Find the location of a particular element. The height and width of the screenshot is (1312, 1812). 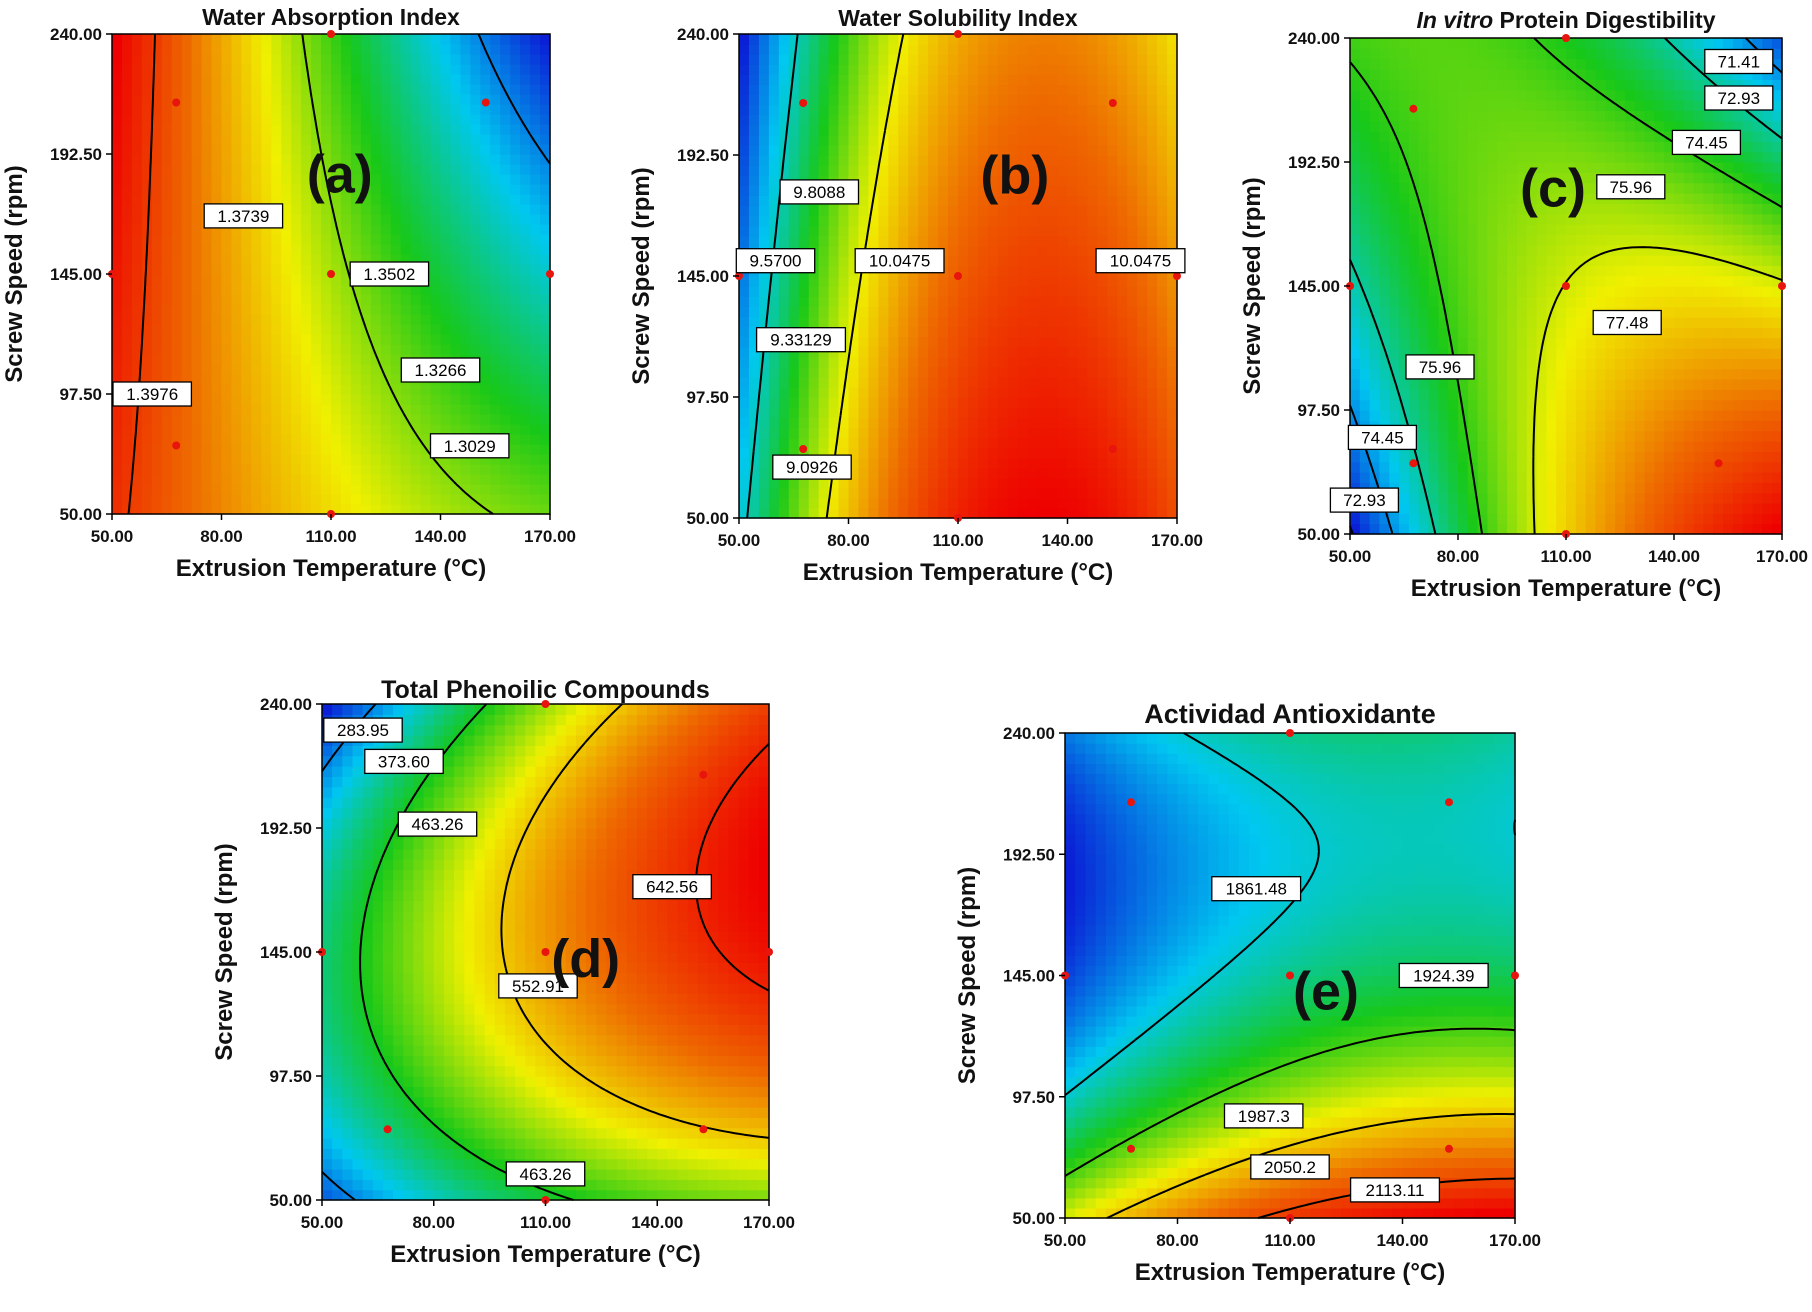

y-tick-label: 97.50 is located at coordinates (707, 397).